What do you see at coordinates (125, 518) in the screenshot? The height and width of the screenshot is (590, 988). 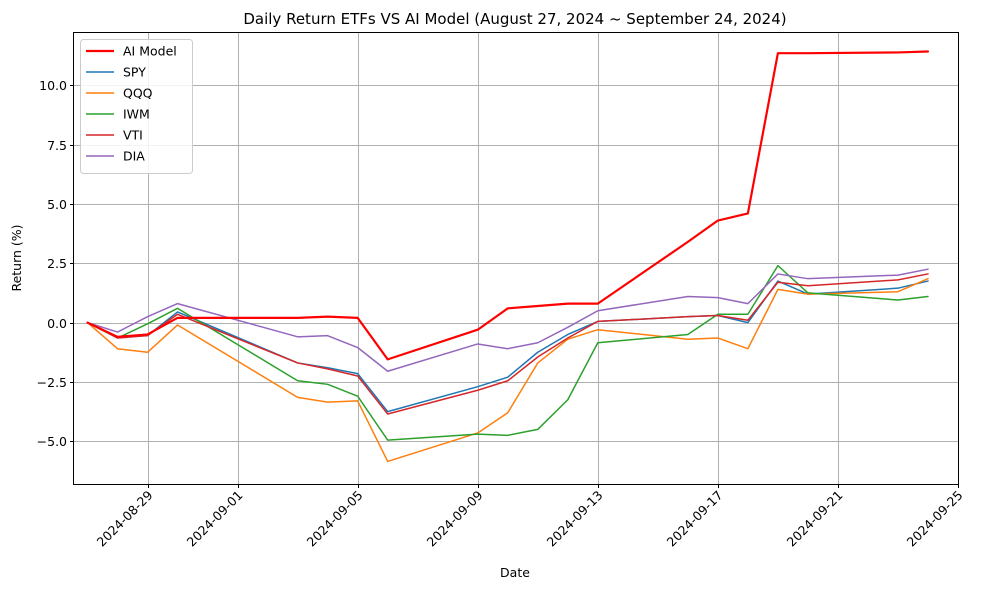 I see `x-tick-label: 2024-08-29` at bounding box center [125, 518].